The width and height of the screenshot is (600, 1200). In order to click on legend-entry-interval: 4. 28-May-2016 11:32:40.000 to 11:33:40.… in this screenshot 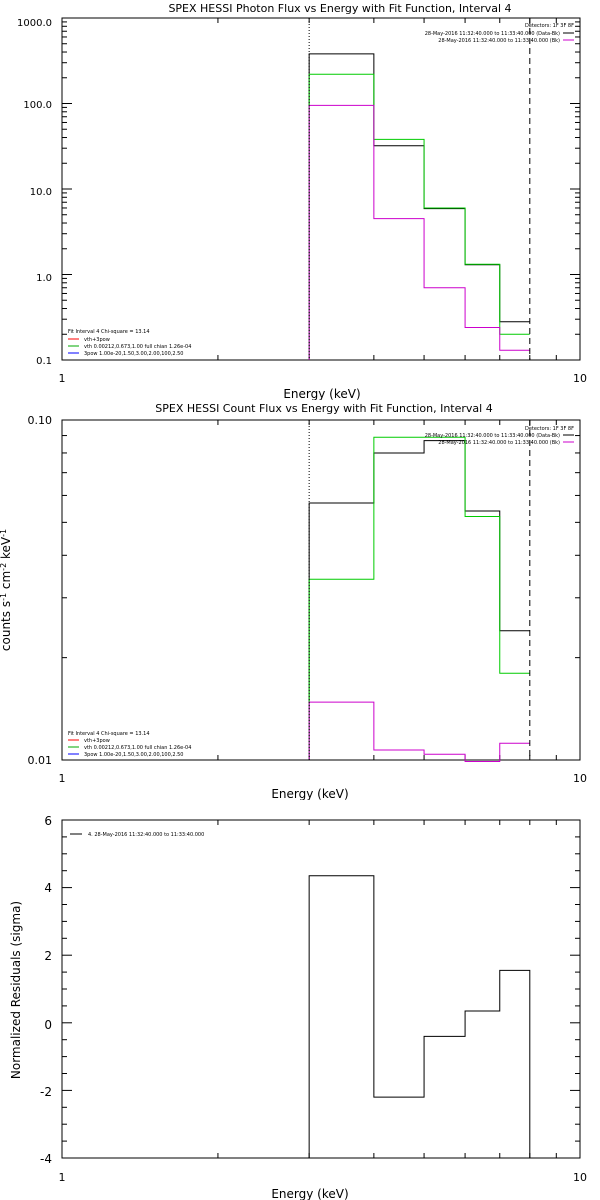, I will do `click(146, 835)`.